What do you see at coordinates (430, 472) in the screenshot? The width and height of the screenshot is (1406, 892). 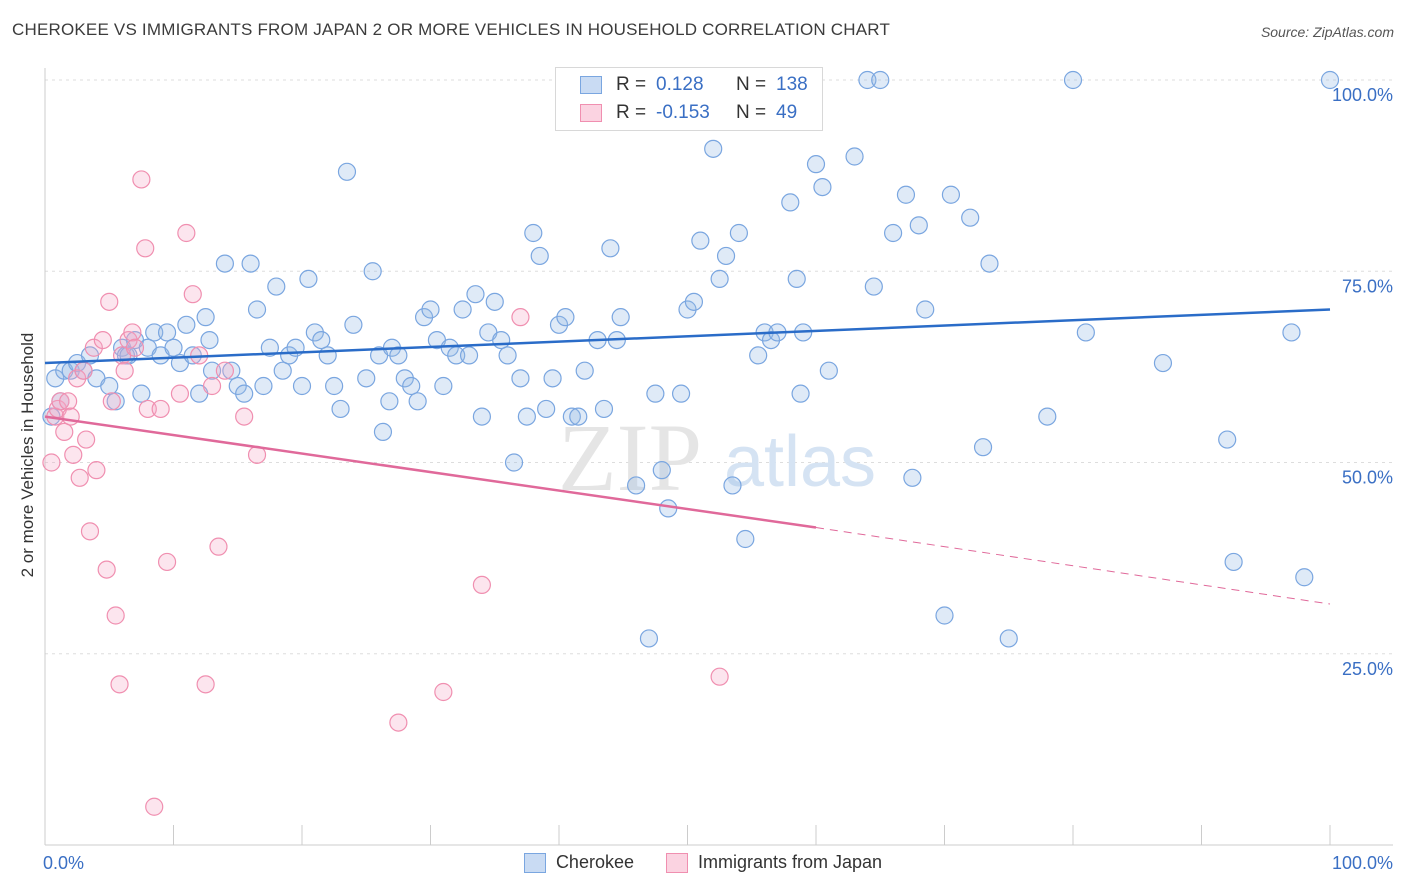 I see `japan-trendline` at bounding box center [430, 472].